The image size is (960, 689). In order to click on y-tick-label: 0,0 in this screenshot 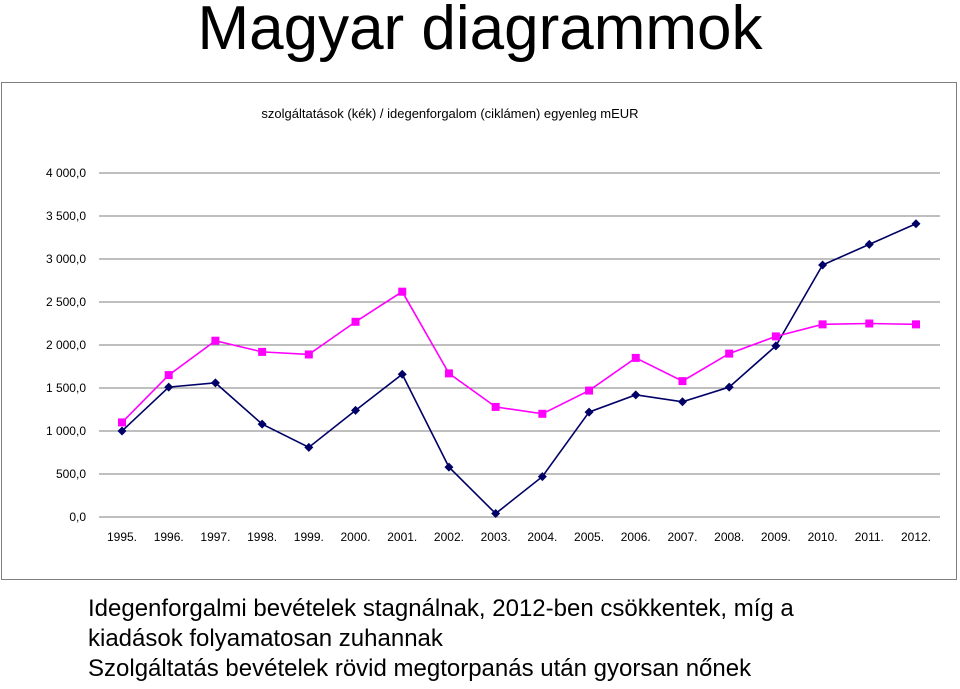, I will do `click(77, 517)`.